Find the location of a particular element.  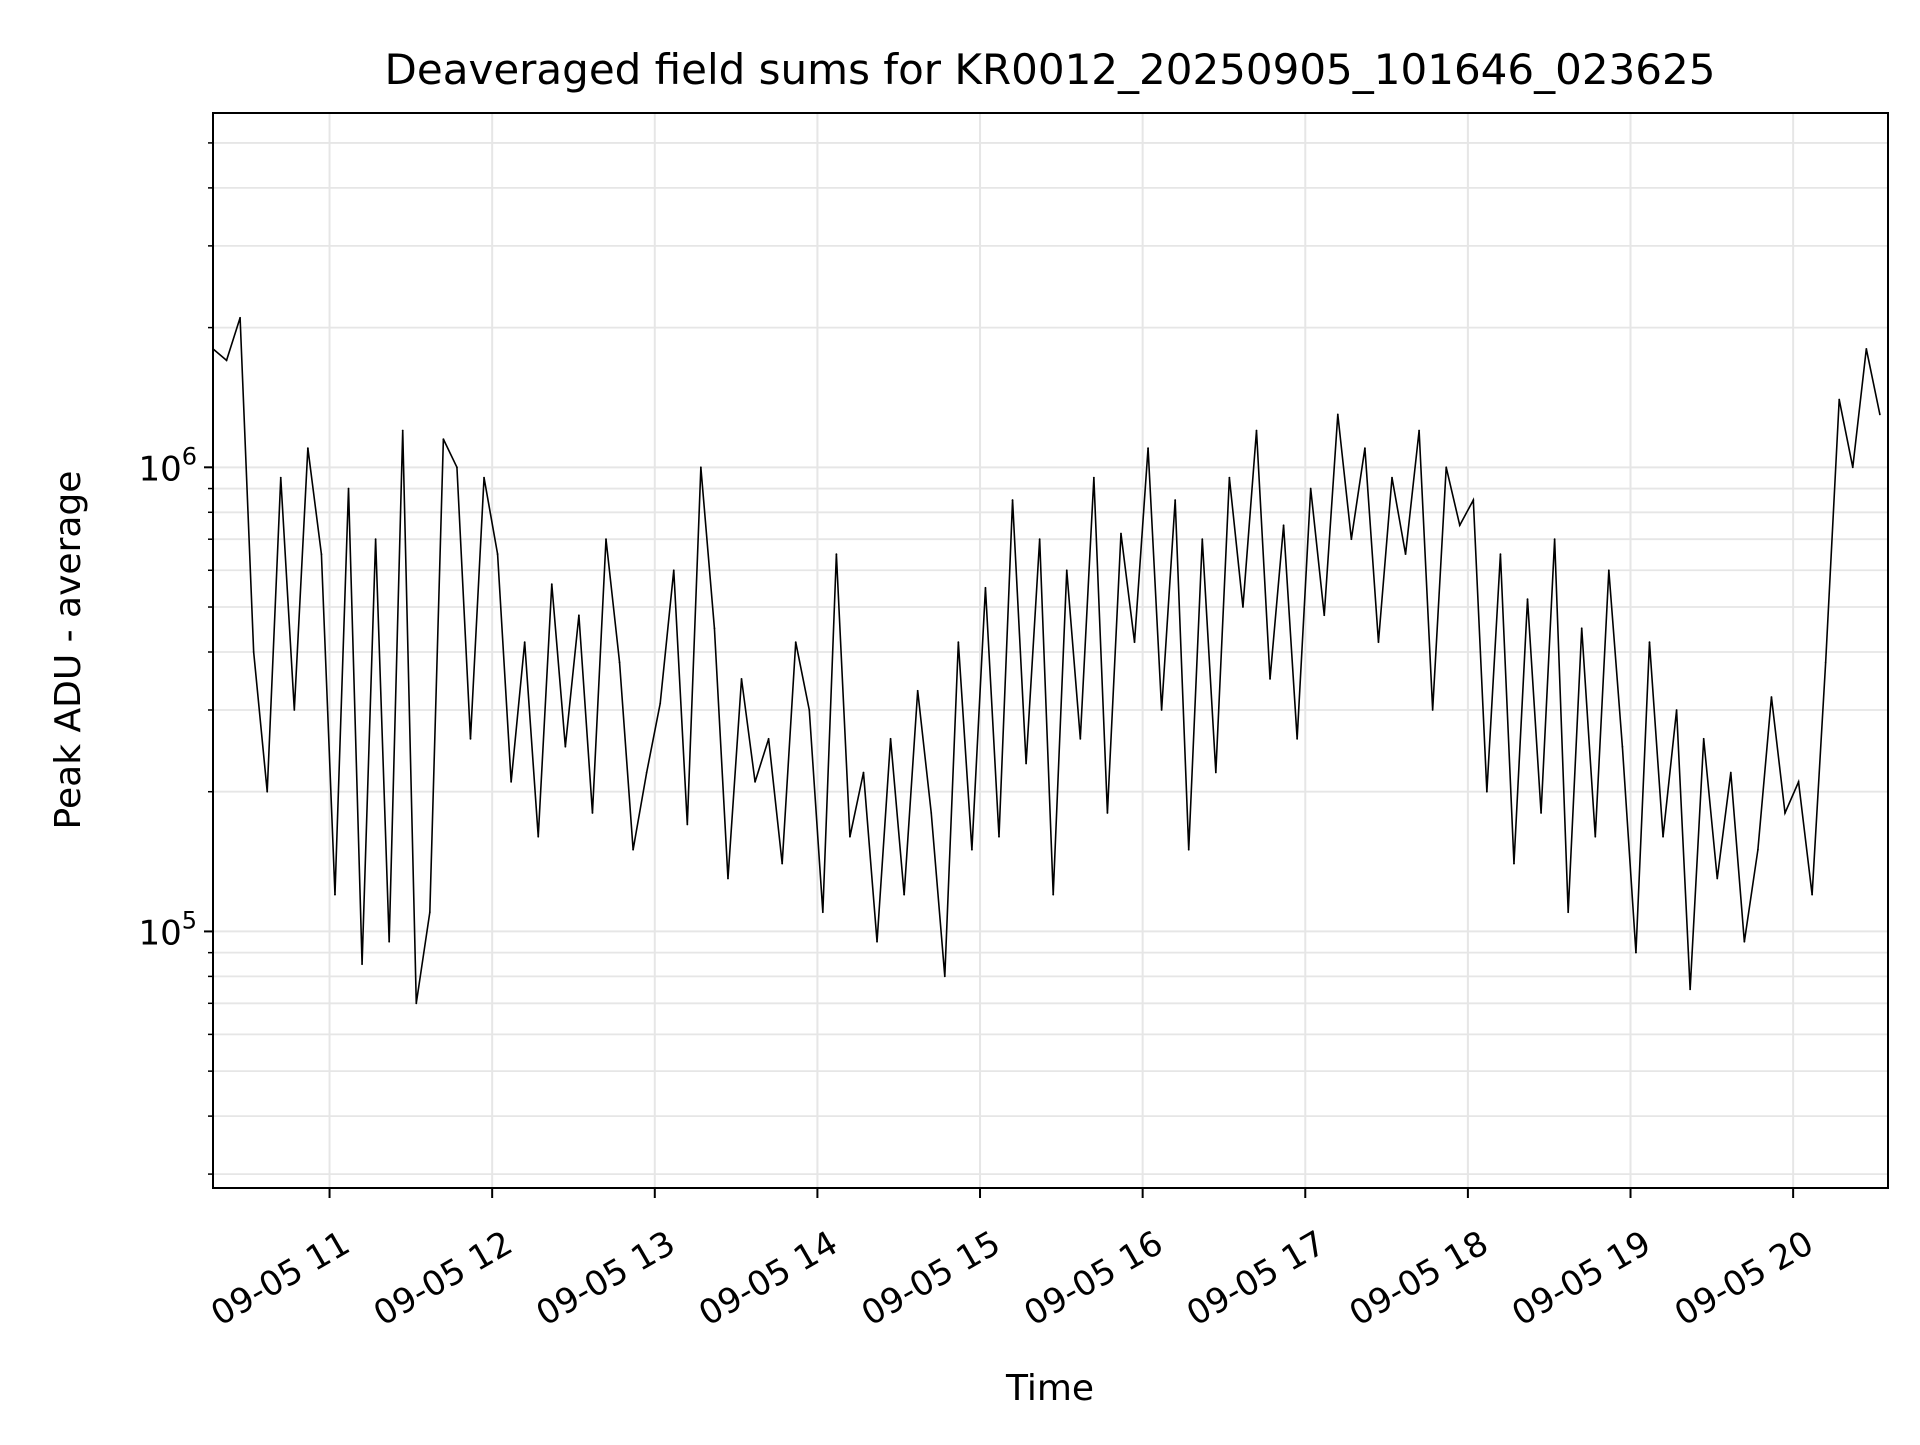

y-tick-label: 10⁶ is located at coordinates (167, 465).